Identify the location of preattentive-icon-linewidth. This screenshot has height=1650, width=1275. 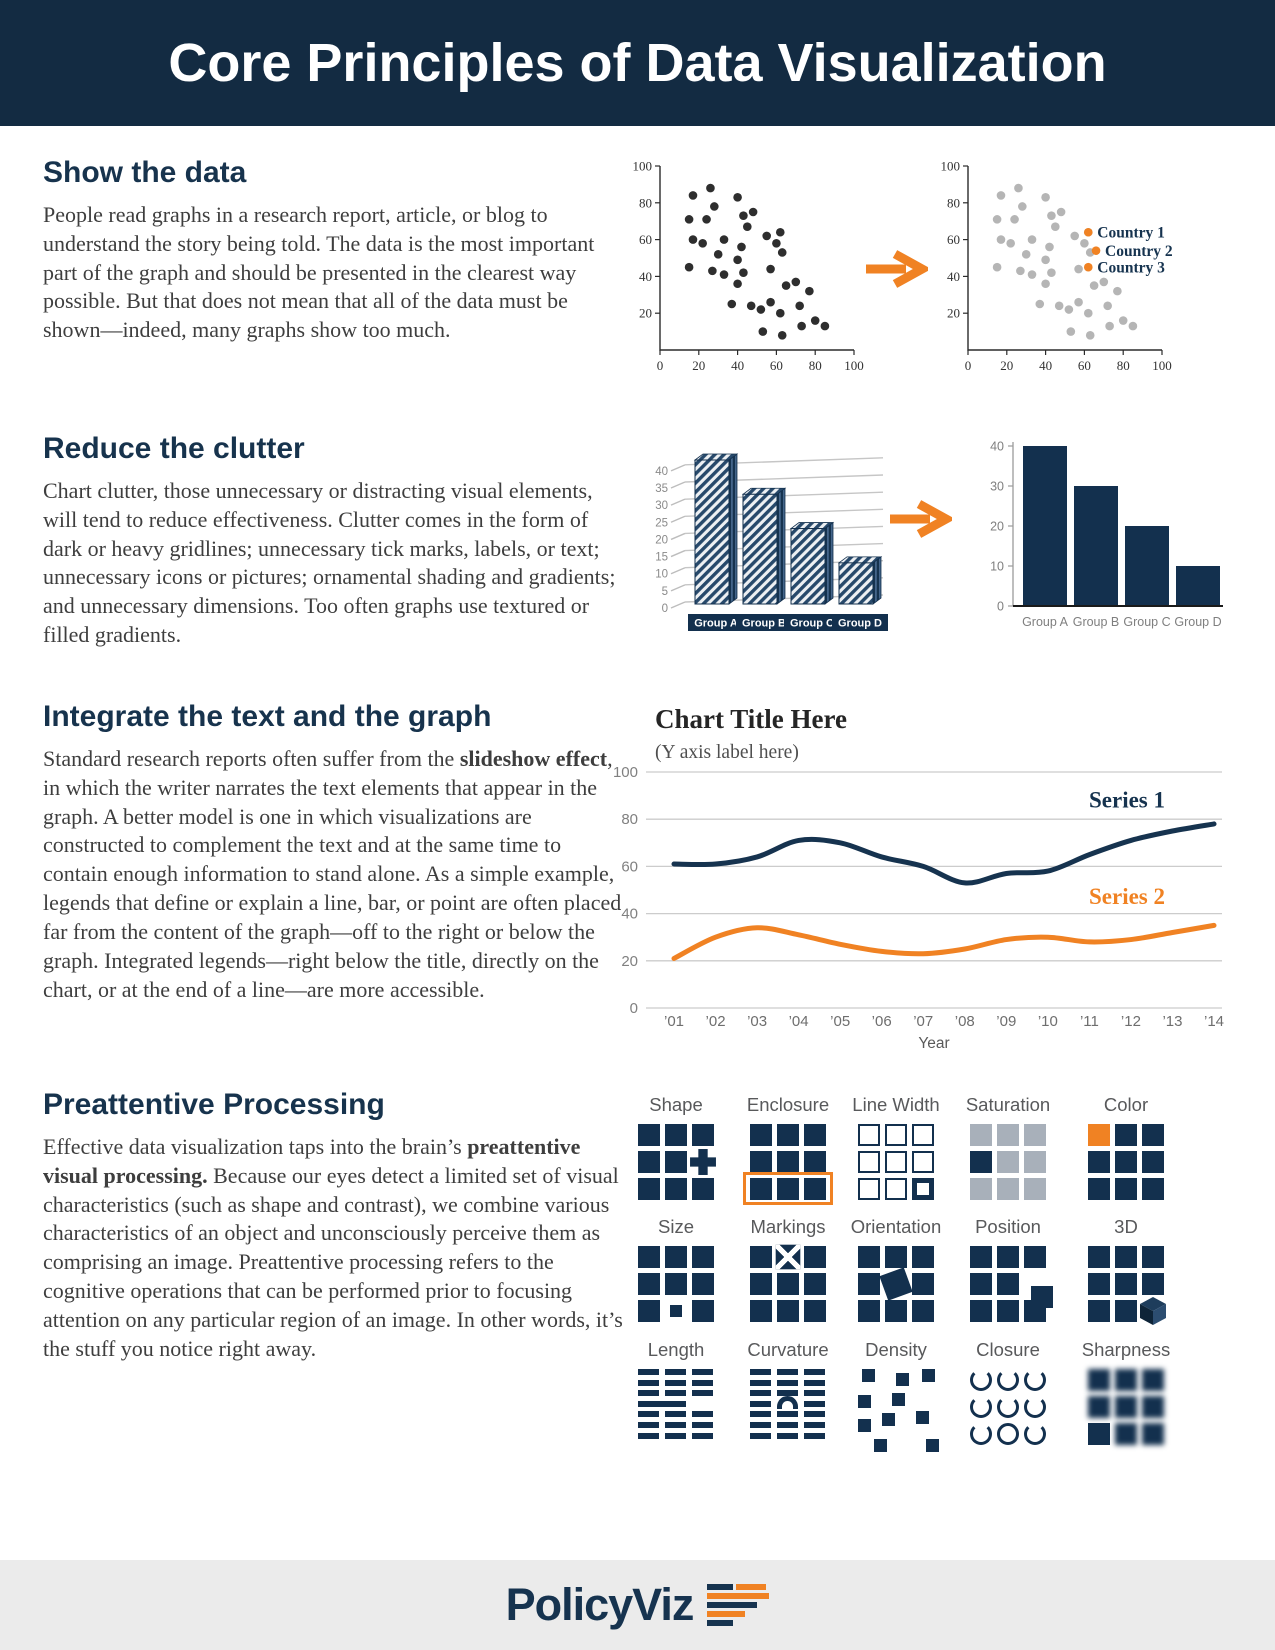
(896, 1162).